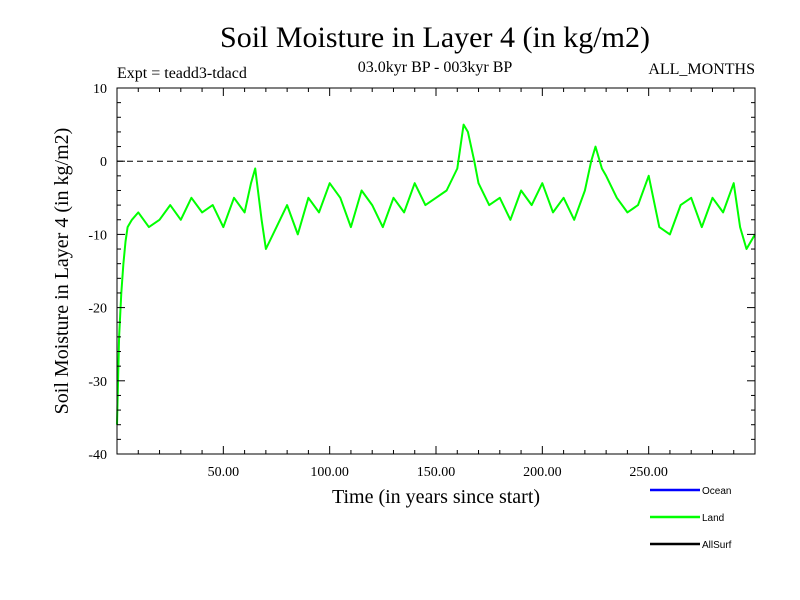 The height and width of the screenshot is (600, 800). Describe the element at coordinates (648, 472) in the screenshot. I see `x-tick-label: 250.00` at that location.